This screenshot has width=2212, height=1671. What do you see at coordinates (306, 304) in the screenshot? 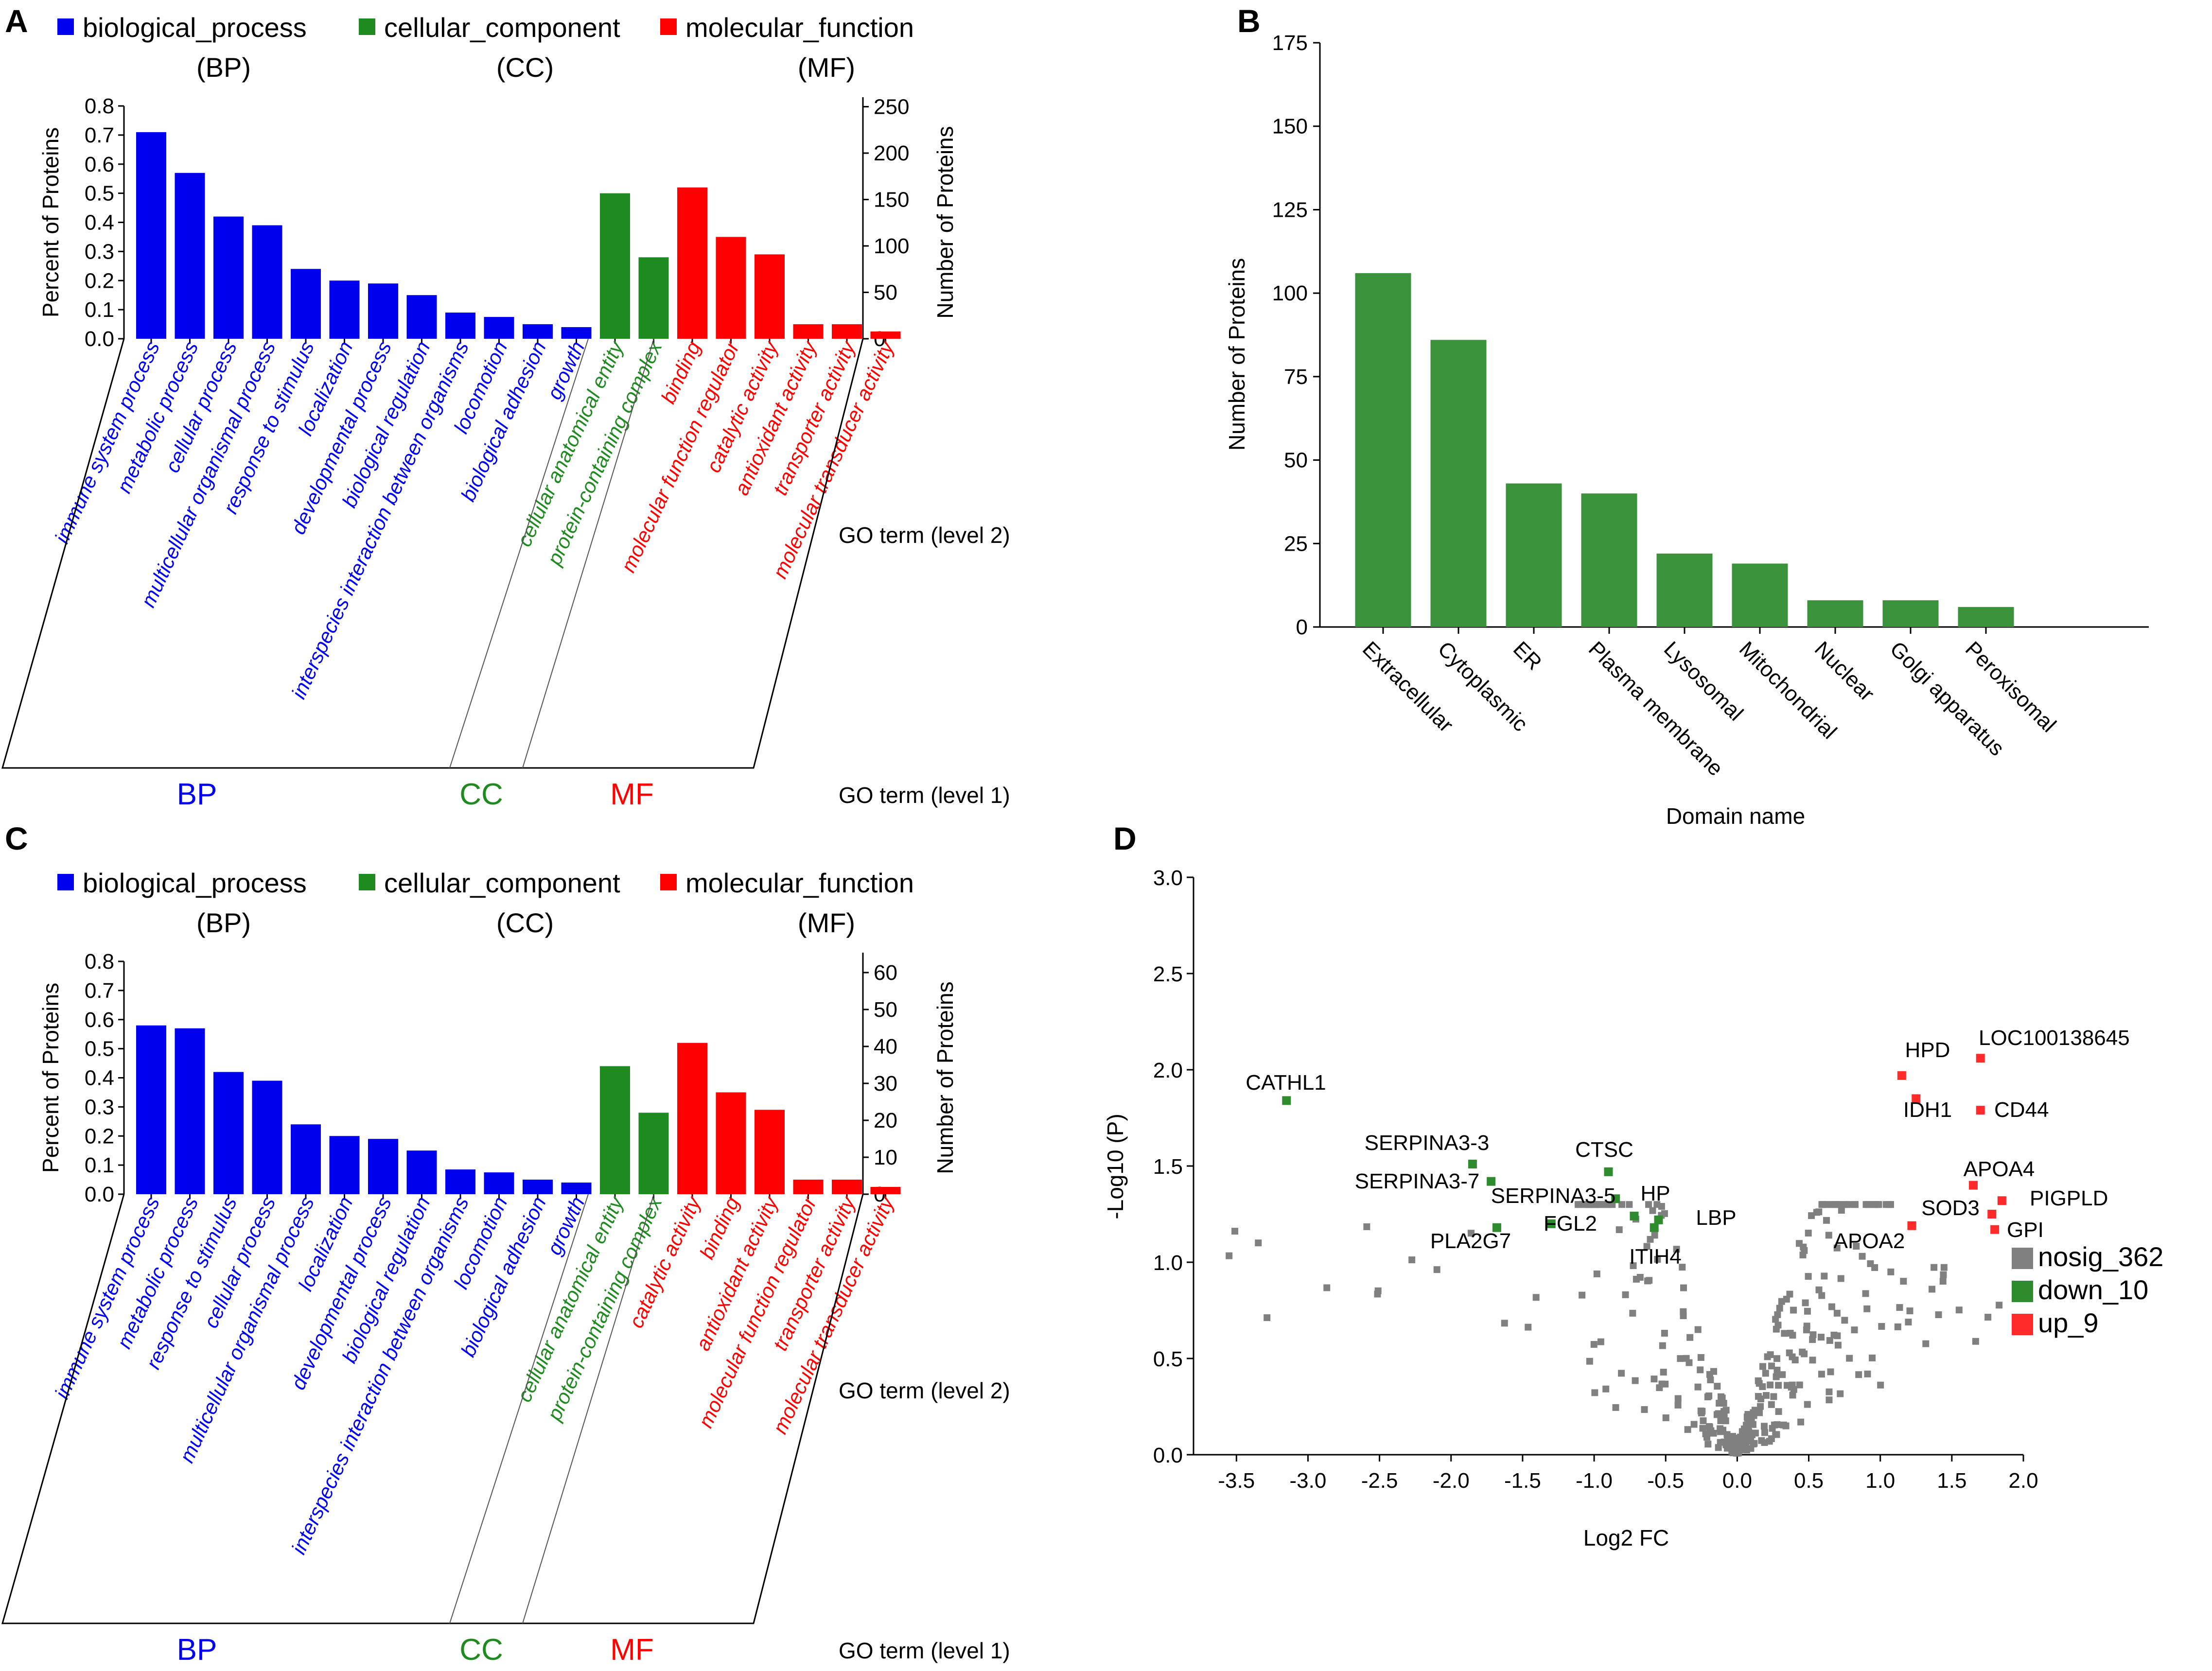
I see `bar-response-to-stimulus` at bounding box center [306, 304].